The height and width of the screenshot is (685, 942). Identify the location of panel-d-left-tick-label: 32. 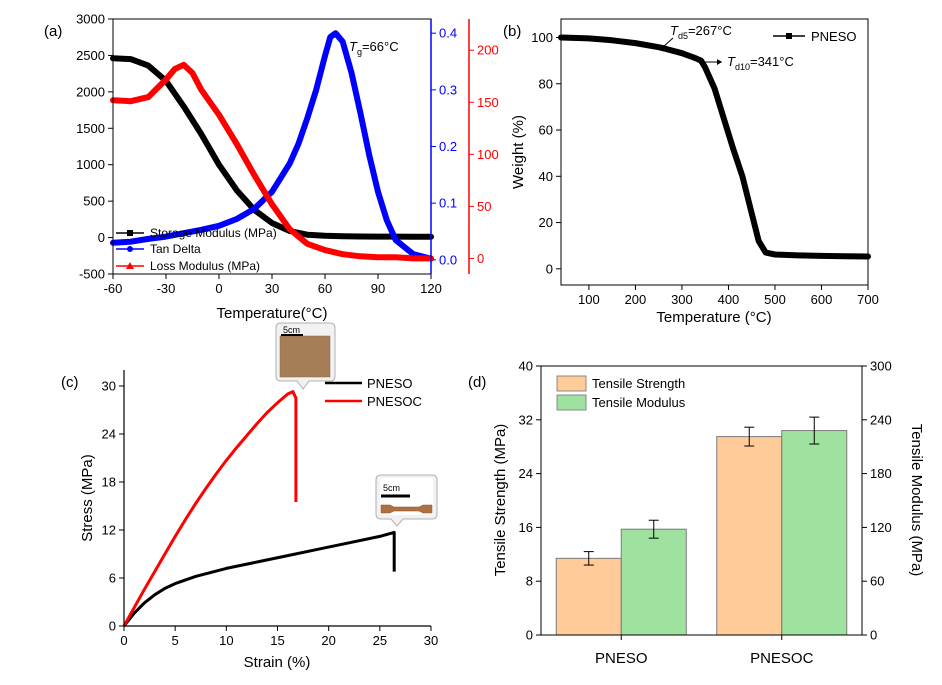
(526, 419).